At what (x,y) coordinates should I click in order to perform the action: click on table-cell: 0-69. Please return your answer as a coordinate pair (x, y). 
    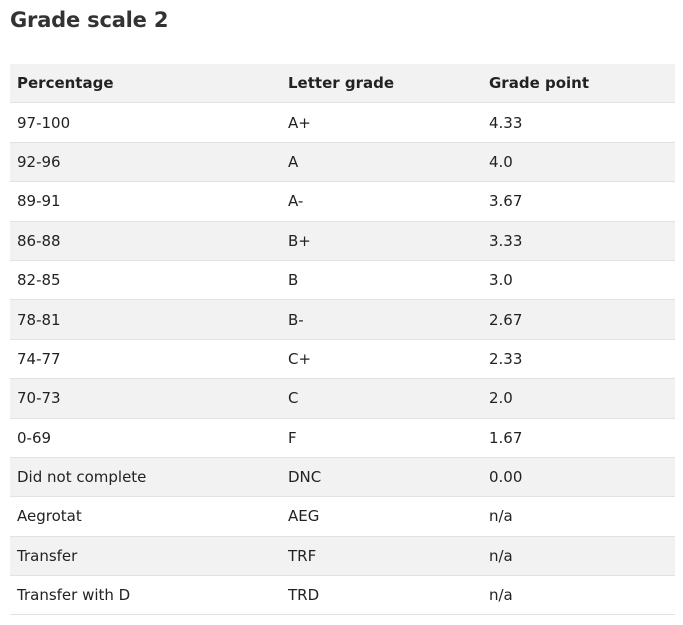
    Looking at the image, I should click on (145, 438).